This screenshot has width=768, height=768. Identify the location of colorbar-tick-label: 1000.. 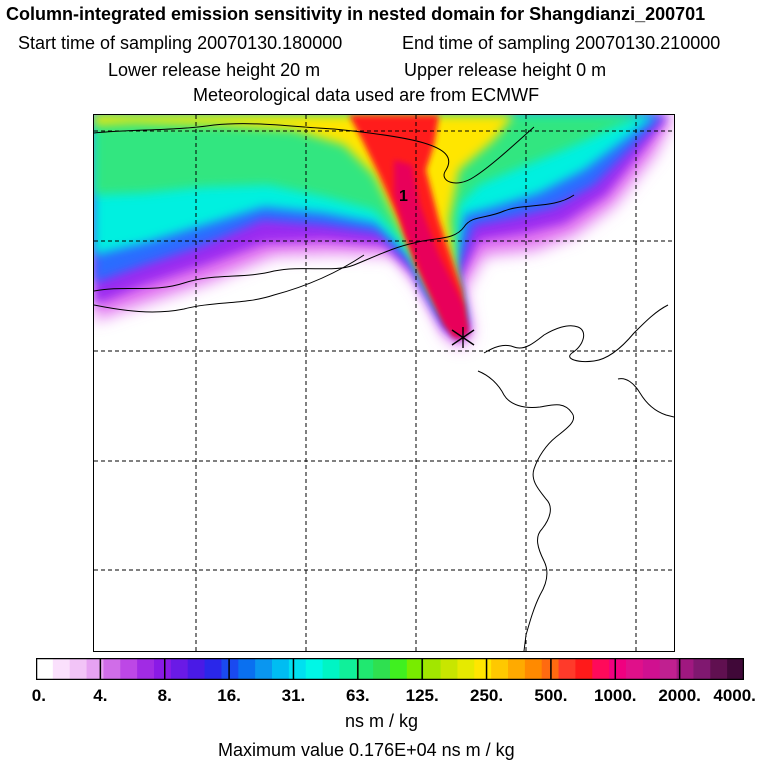
(615, 695).